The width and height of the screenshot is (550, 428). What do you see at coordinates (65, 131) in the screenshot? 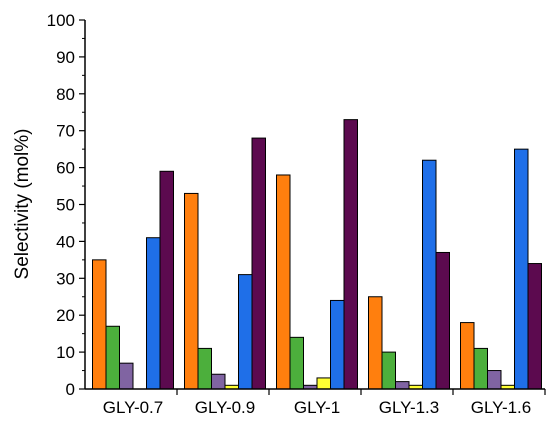
I see `y-tick-label: 70` at bounding box center [65, 131].